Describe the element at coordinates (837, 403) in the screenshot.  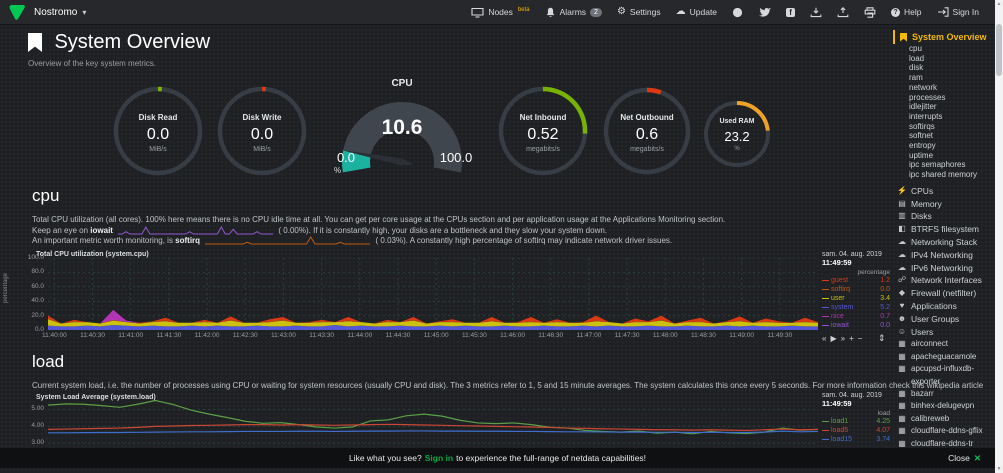
I see `load-legend-time: 11:49:59` at that location.